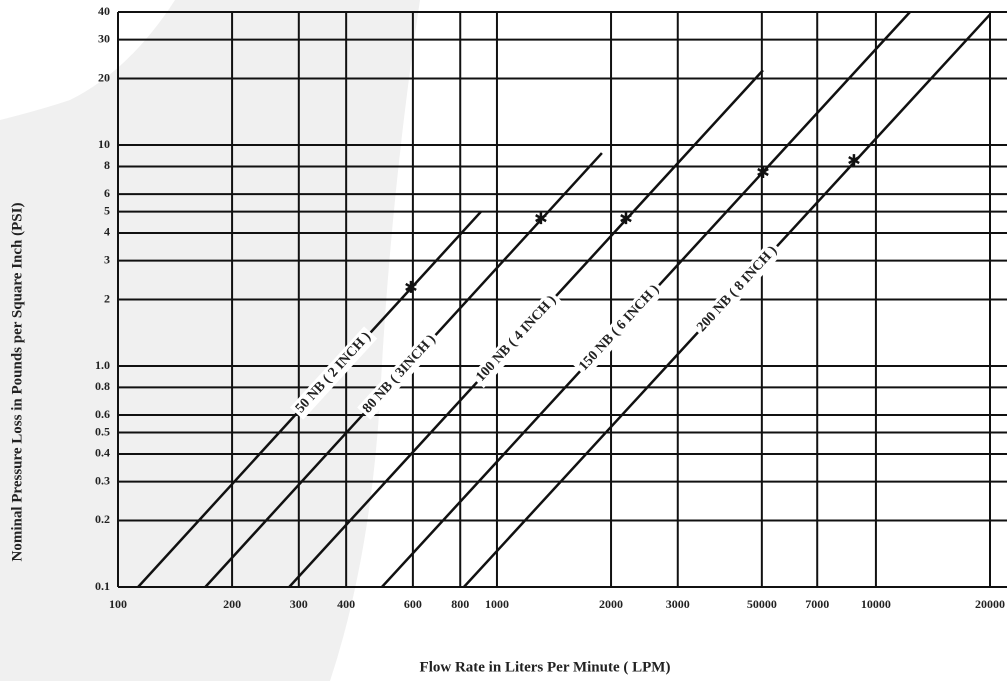  I want to click on x-axis-title: Flow Rate in Liters Per Minute ( LPM), so click(545, 667).